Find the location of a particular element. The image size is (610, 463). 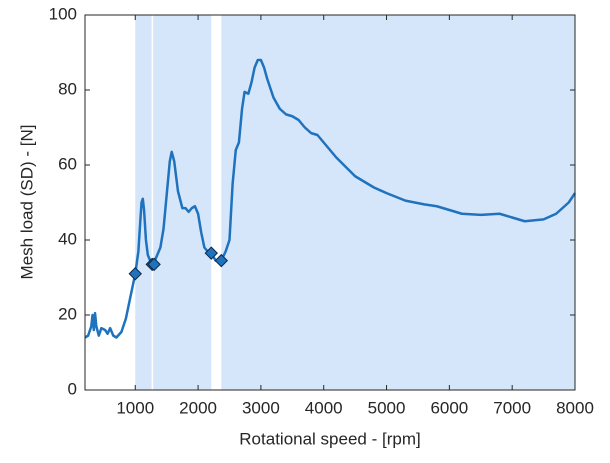

y-tick-label: 100 is located at coordinates (63, 13).